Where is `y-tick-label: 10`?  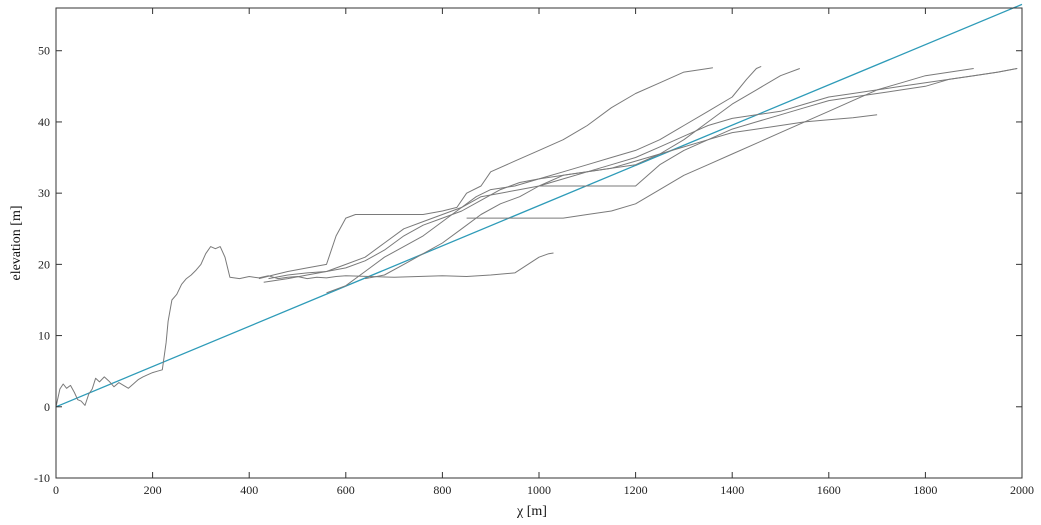
y-tick-label: 10 is located at coordinates (44, 336).